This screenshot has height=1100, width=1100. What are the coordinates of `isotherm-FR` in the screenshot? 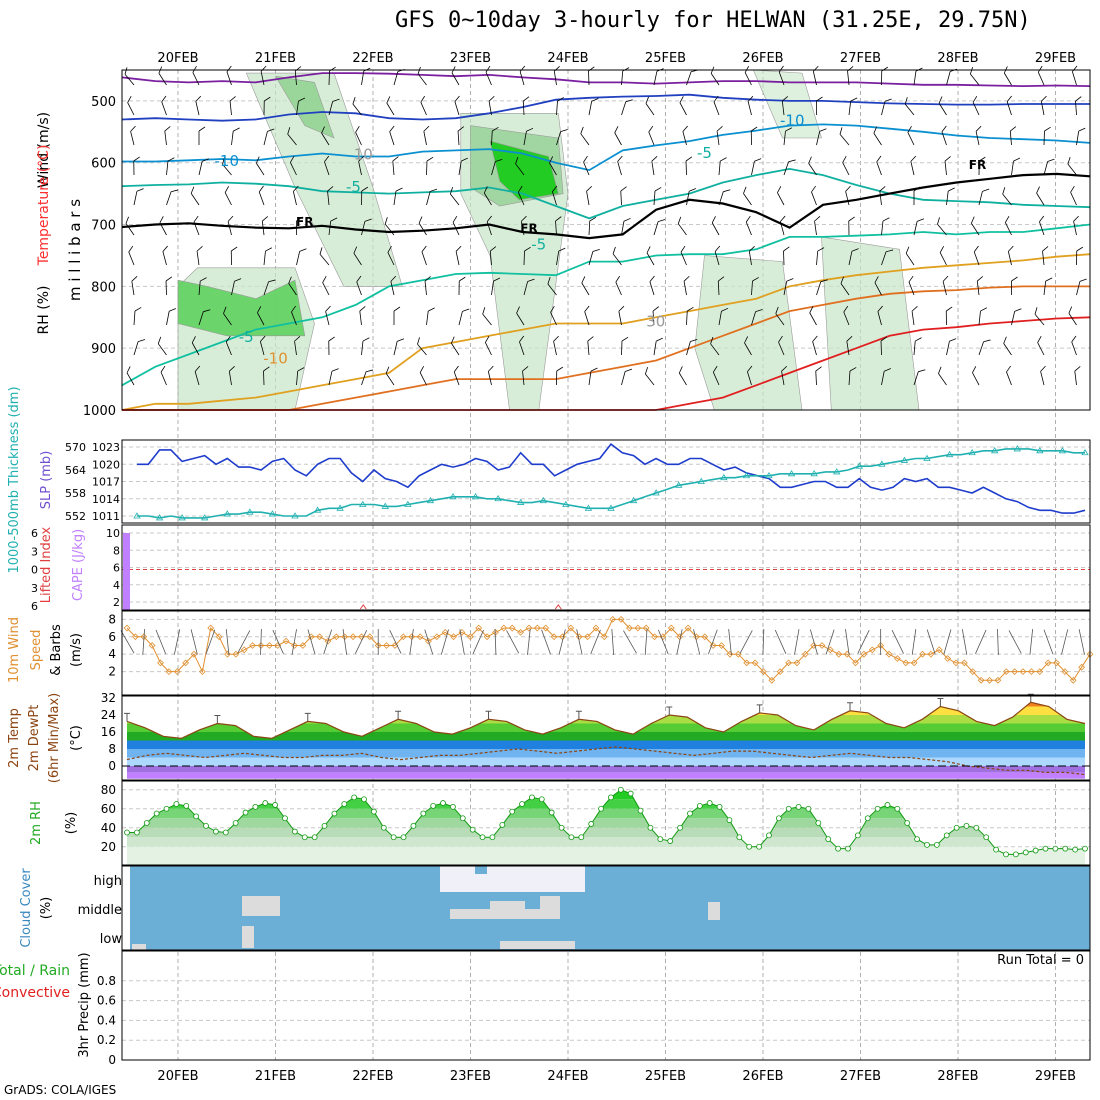 It's located at (606, 206).